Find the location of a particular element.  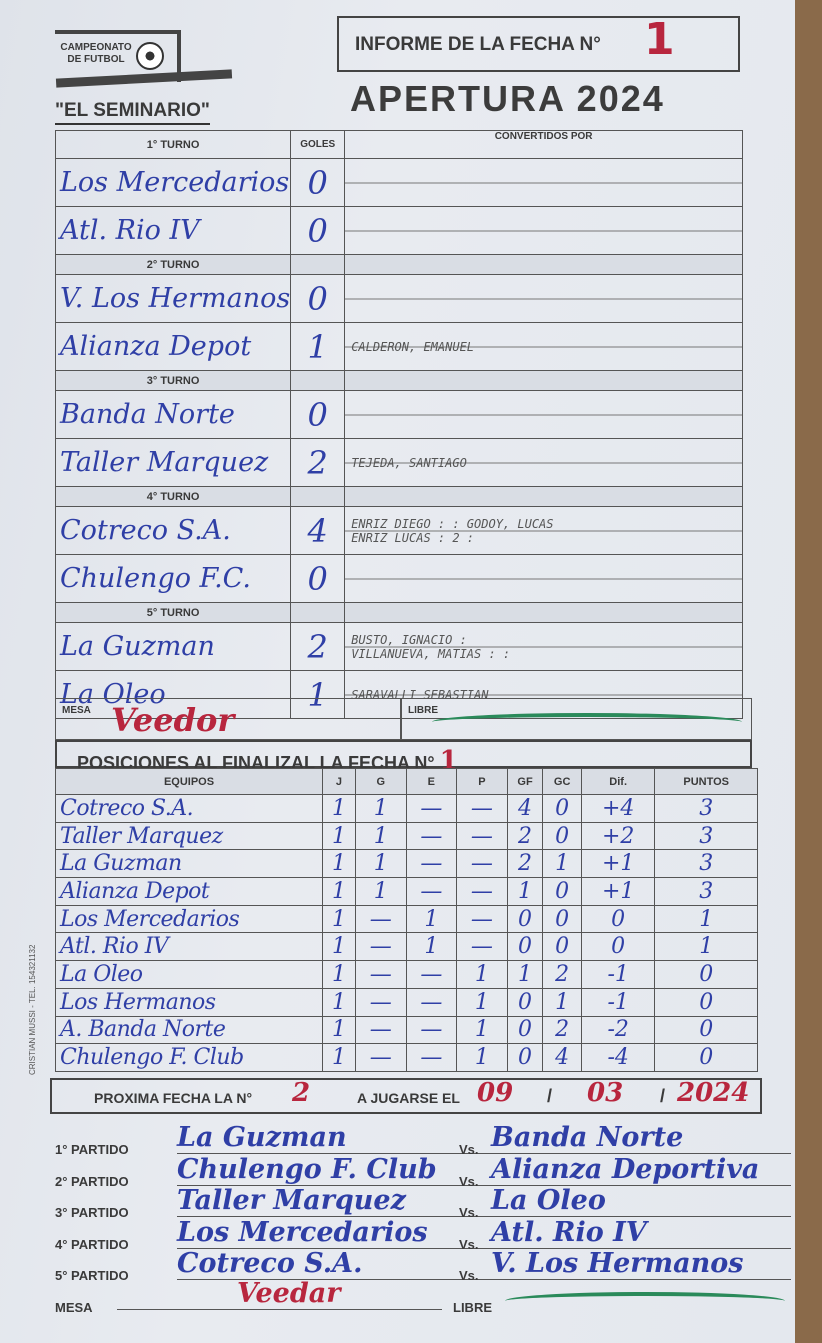

standings-cell: Los Mercedarios is located at coordinates (189, 919).